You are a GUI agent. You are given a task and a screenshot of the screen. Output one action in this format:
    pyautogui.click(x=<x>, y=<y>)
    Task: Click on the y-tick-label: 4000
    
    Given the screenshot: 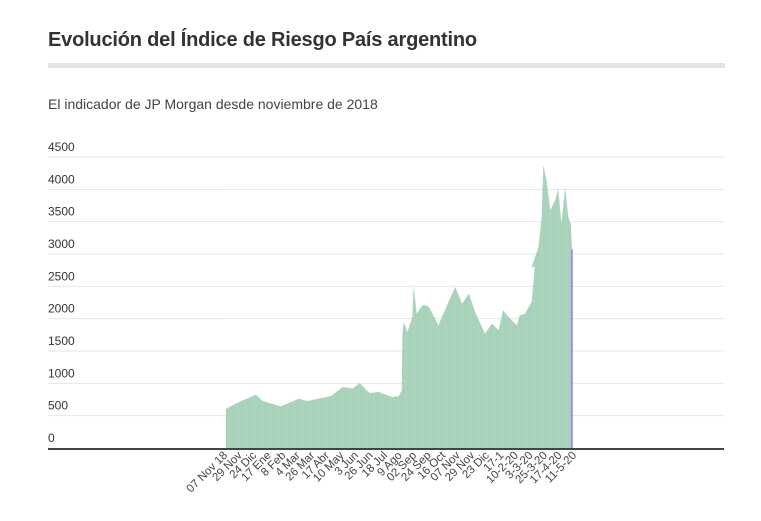 What is the action you would take?
    pyautogui.click(x=61, y=179)
    